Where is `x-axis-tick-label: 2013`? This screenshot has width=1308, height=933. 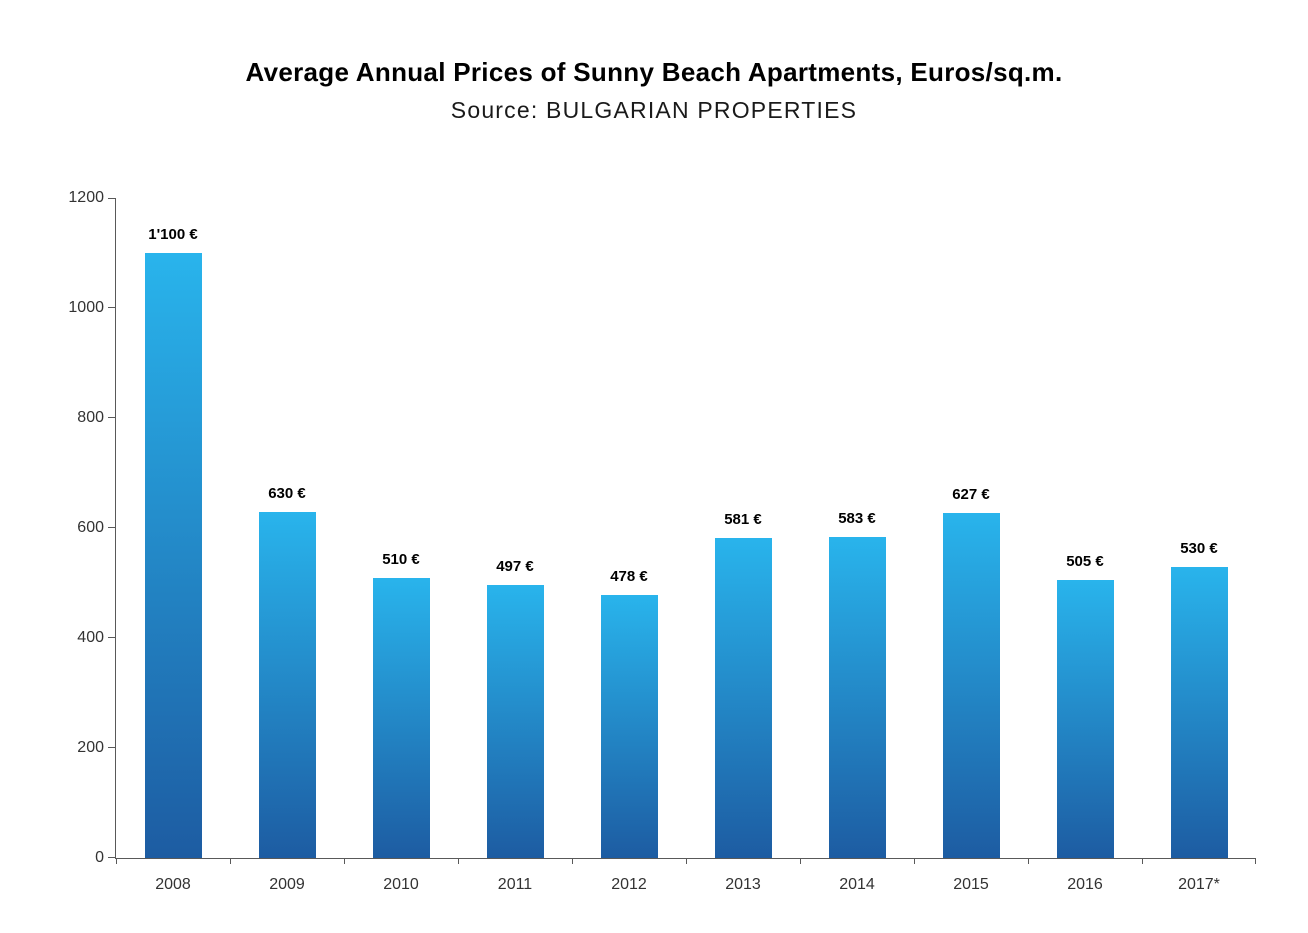
x-axis-tick-label: 2013 is located at coordinates (743, 884).